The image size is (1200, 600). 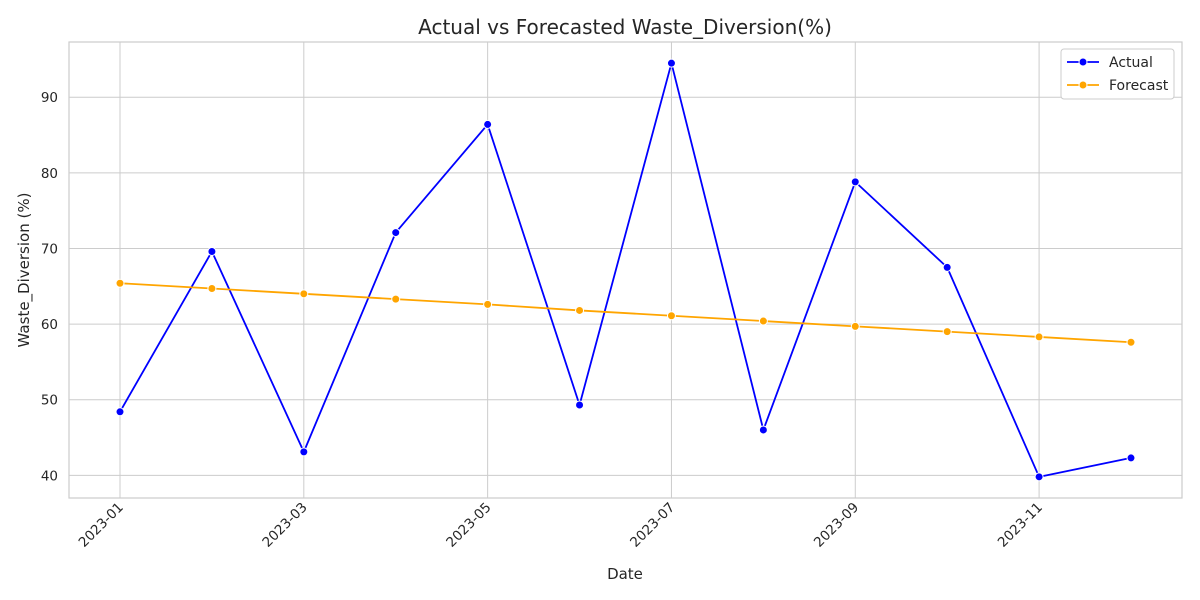 I want to click on legend: Actual Forecast, so click(x=1117, y=74).